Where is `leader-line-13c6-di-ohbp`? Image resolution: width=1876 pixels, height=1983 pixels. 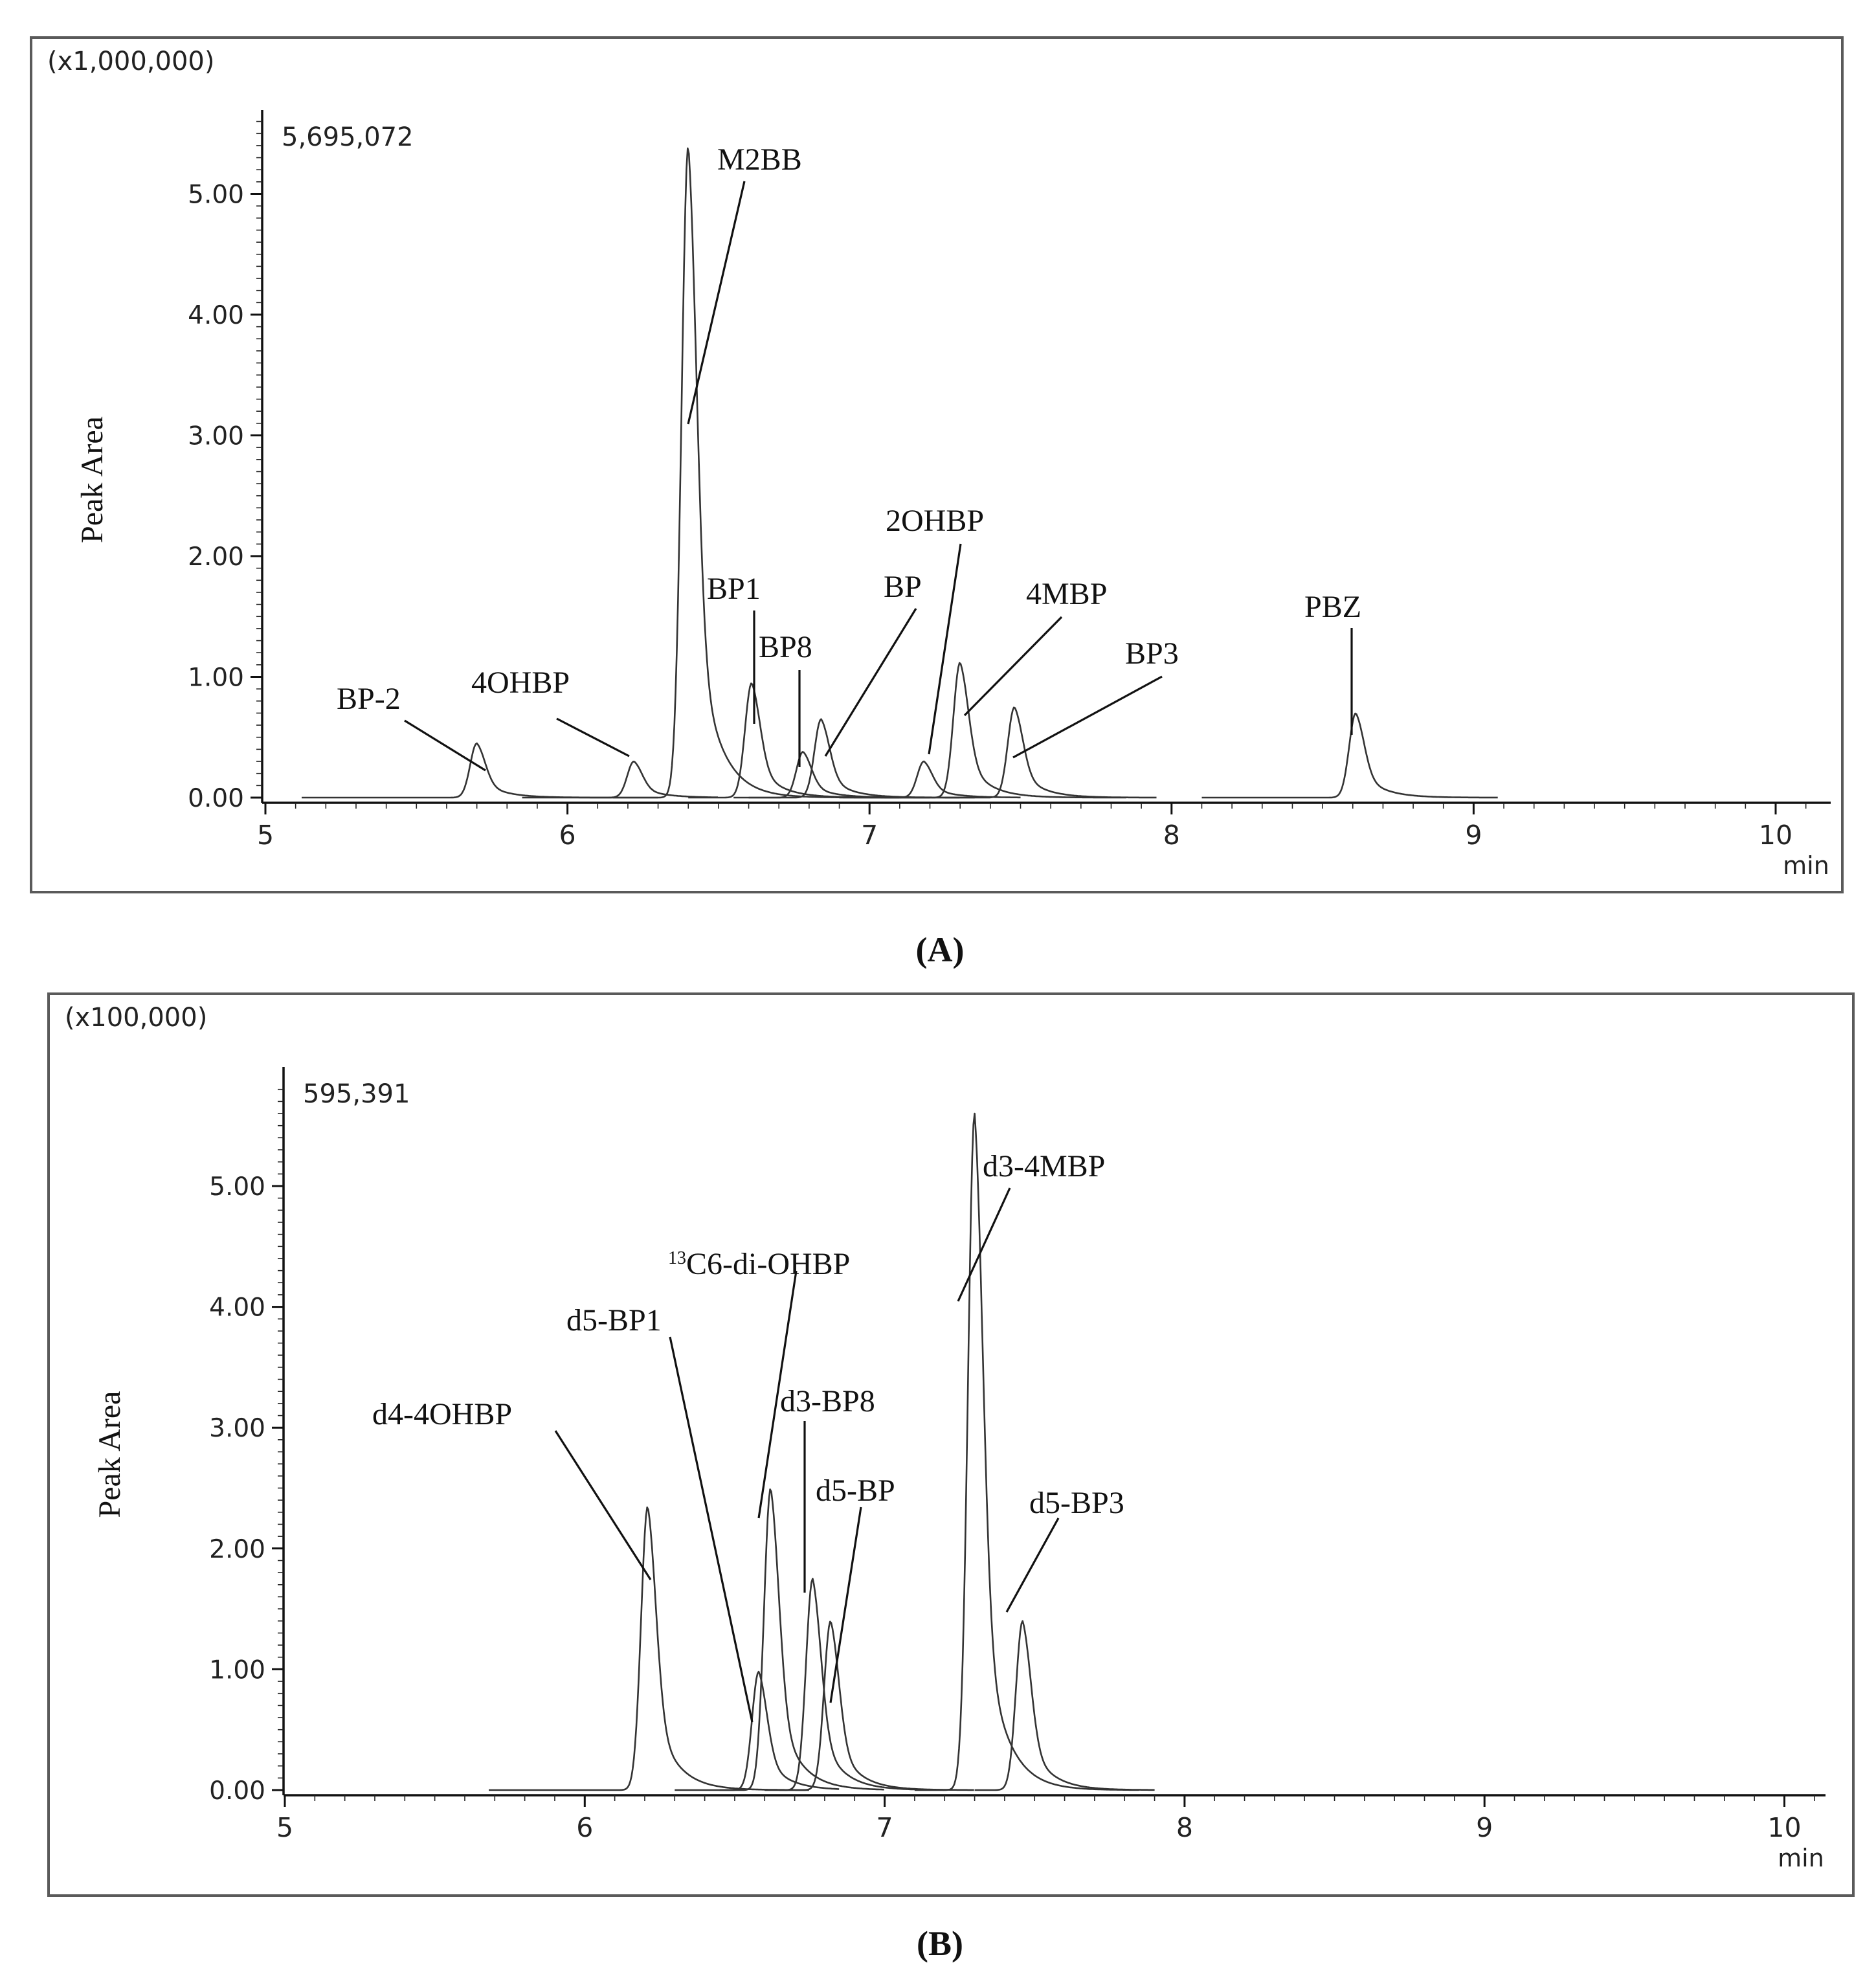 leader-line-13c6-di-ohbp is located at coordinates (777, 1394).